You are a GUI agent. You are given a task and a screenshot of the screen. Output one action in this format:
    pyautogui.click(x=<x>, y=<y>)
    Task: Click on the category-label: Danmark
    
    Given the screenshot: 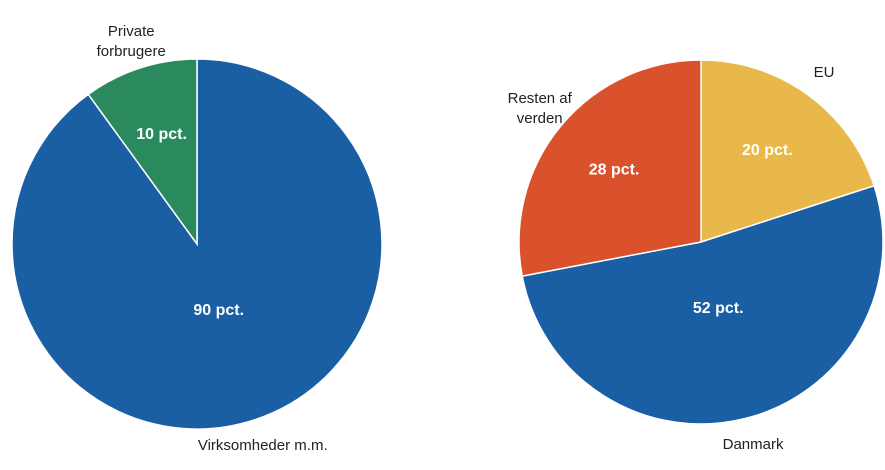 What is the action you would take?
    pyautogui.click(x=753, y=444)
    